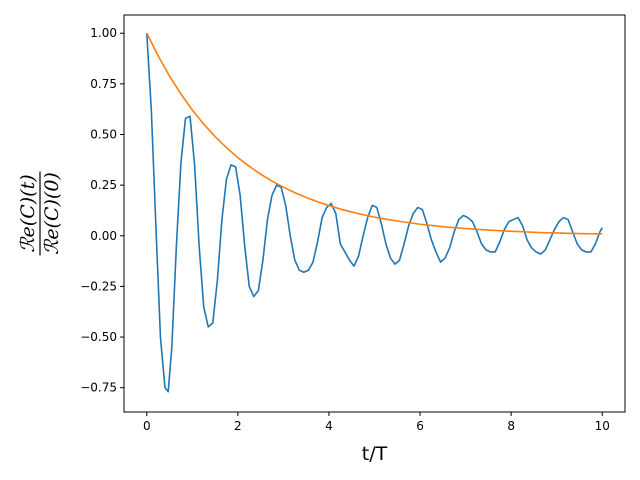 This screenshot has height=480, width=640. Describe the element at coordinates (40, 213) in the screenshot. I see `y-axis-label: ℛe(C)(t) ℛe(C)(0)` at that location.